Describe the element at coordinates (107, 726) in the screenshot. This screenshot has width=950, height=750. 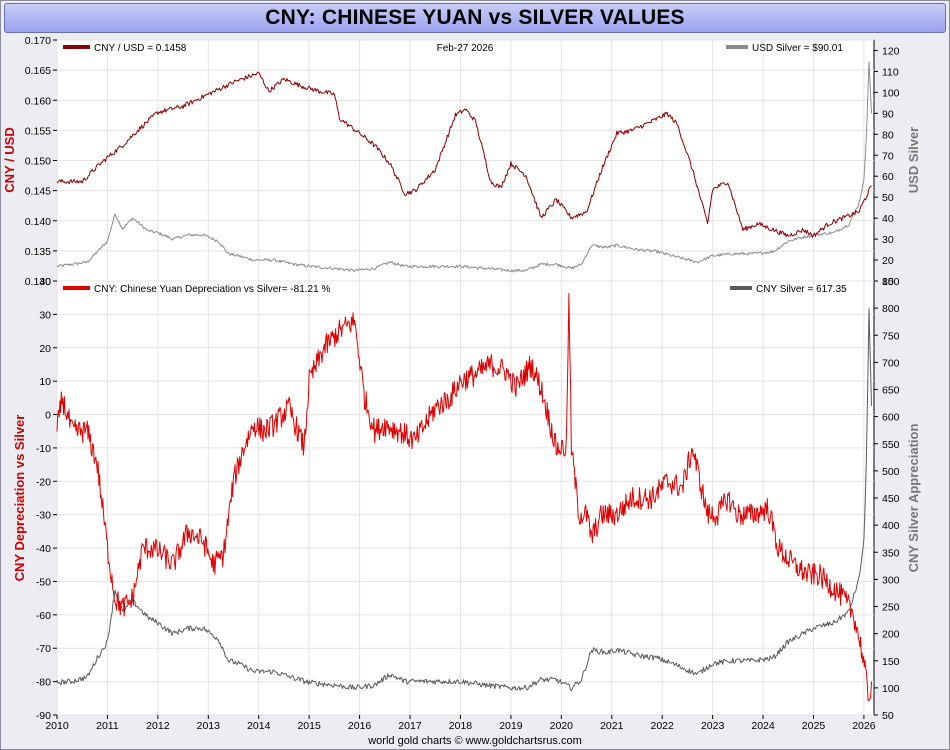
I see `x-tick-label: 2011` at that location.